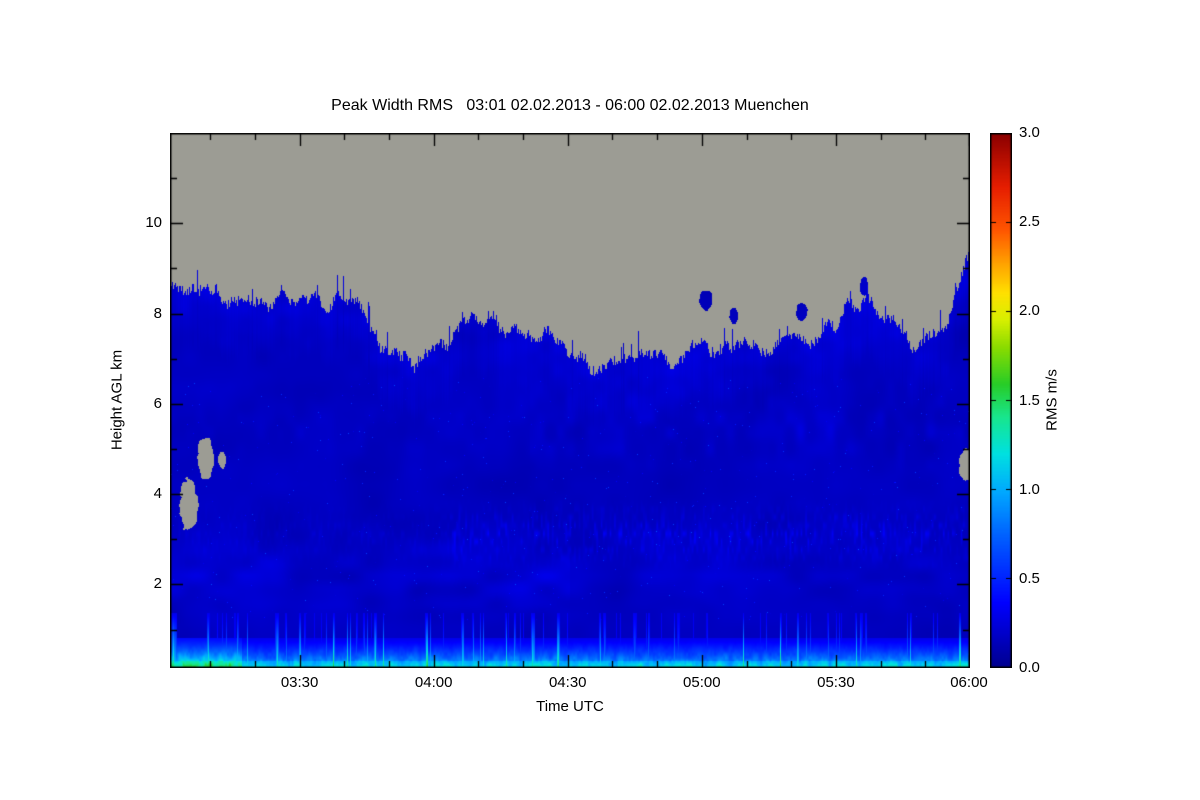  Describe the element at coordinates (157, 494) in the screenshot. I see `y-tick-label: 4` at that location.